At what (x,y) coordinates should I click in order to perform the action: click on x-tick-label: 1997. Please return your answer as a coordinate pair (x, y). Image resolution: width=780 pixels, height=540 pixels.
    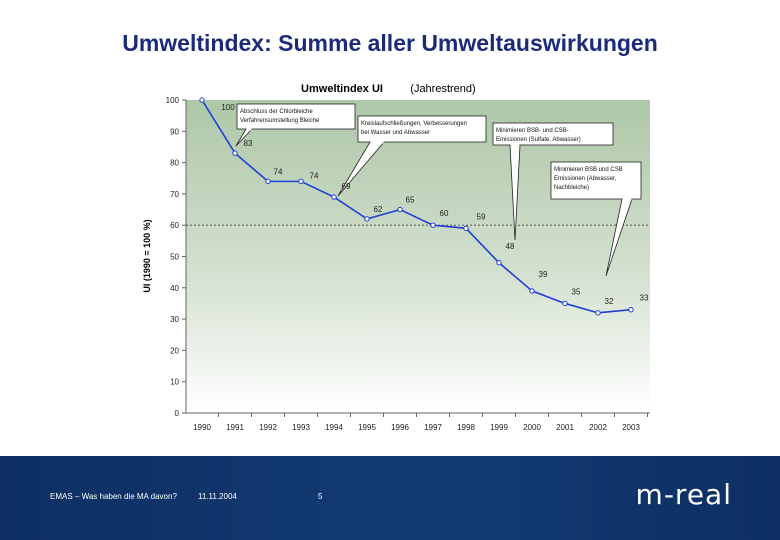
    Looking at the image, I should click on (433, 427).